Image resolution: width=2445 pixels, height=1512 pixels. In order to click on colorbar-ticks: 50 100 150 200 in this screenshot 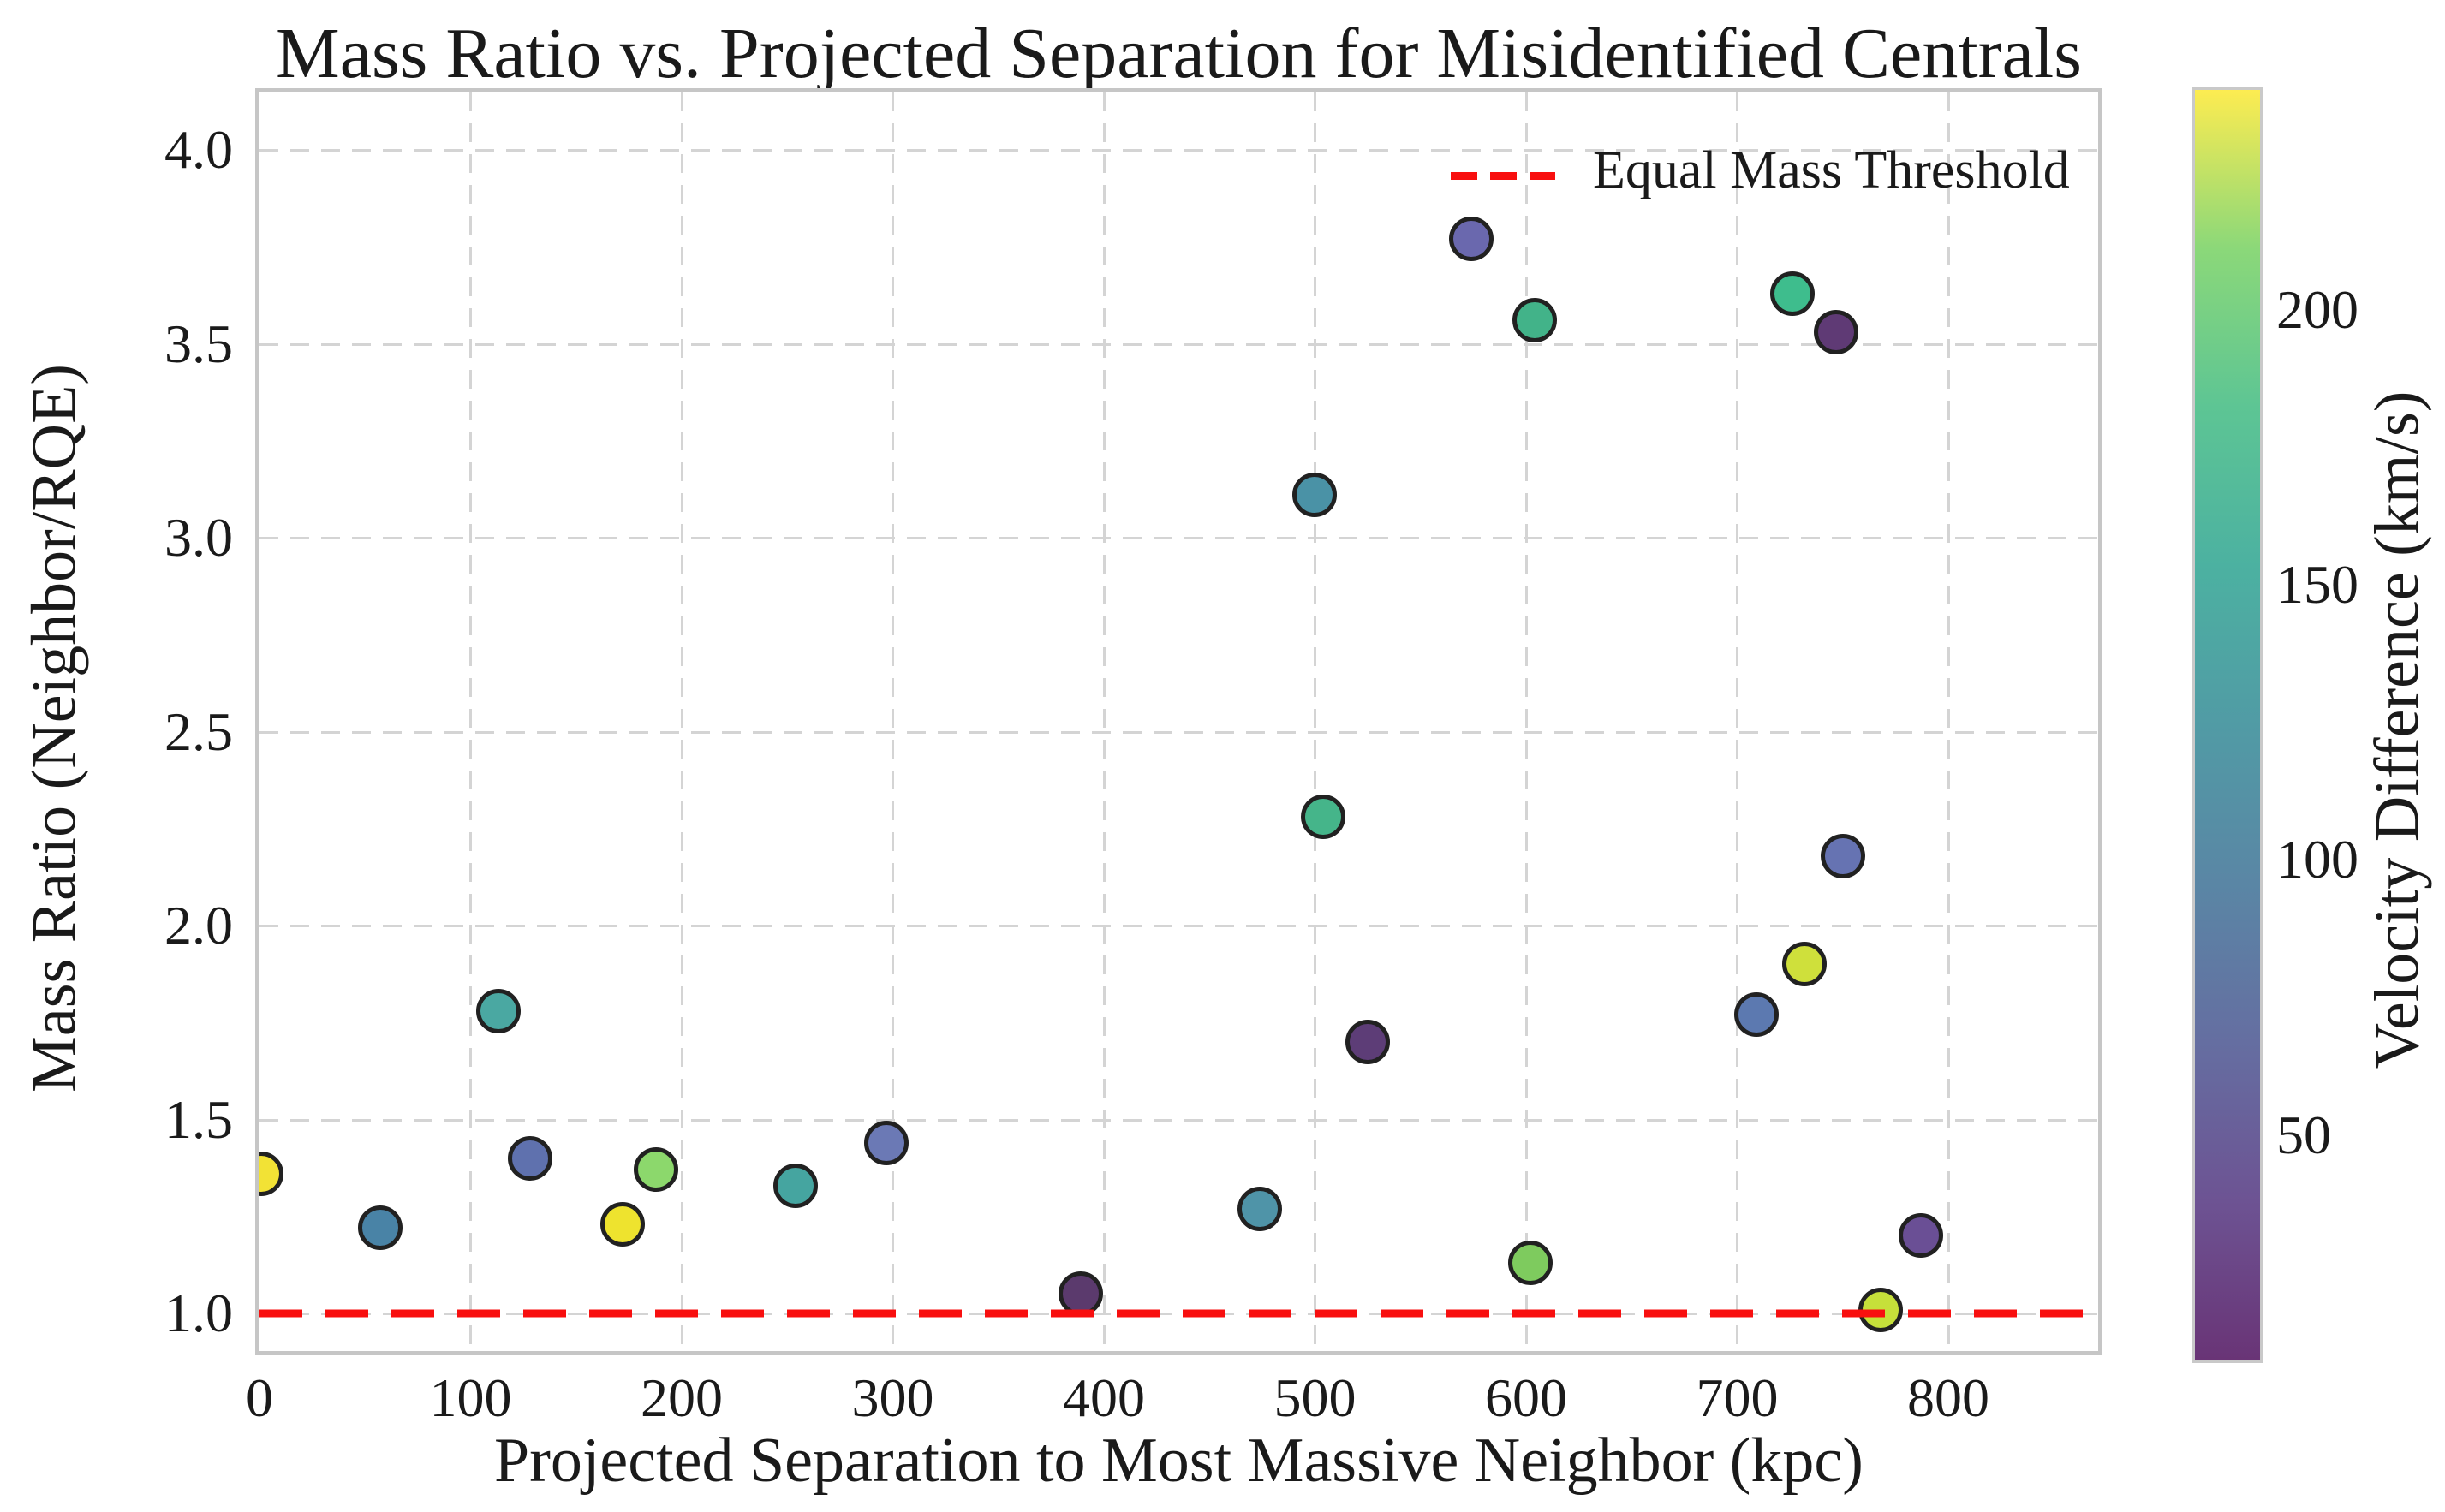, I will do `click(2345, 725)`.